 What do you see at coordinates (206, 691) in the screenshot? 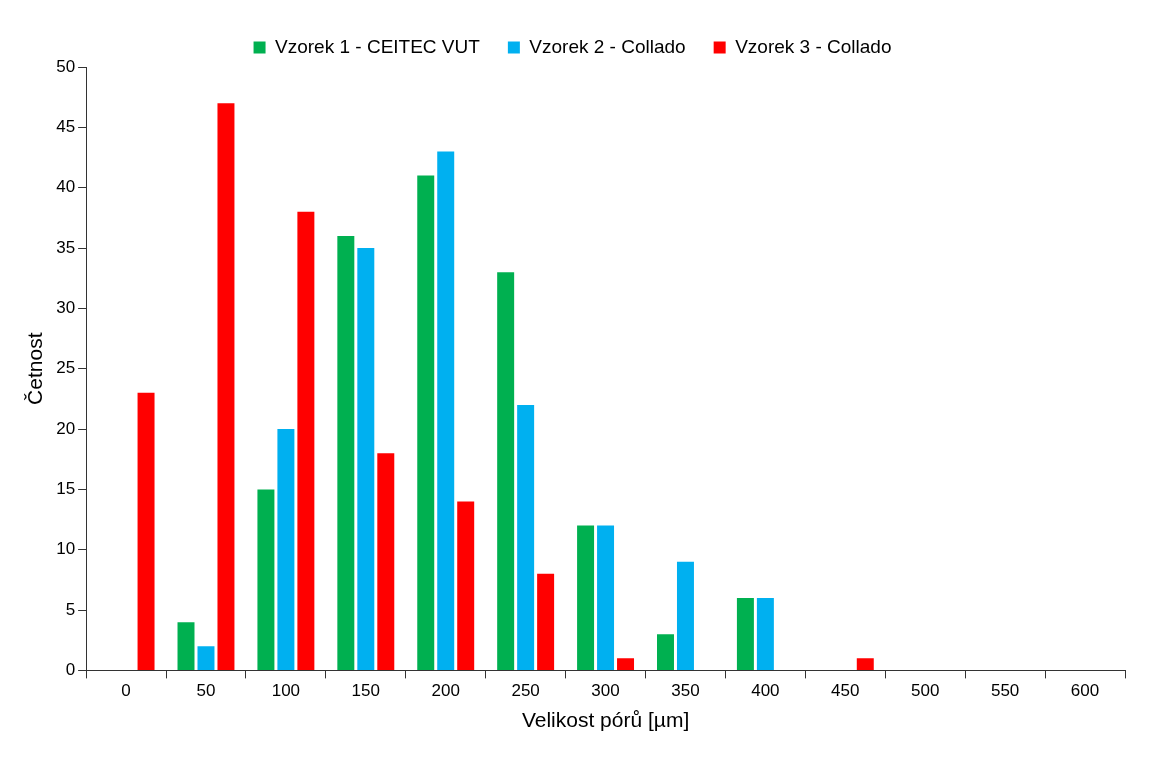
I see `x-tick-label: 50` at bounding box center [206, 691].